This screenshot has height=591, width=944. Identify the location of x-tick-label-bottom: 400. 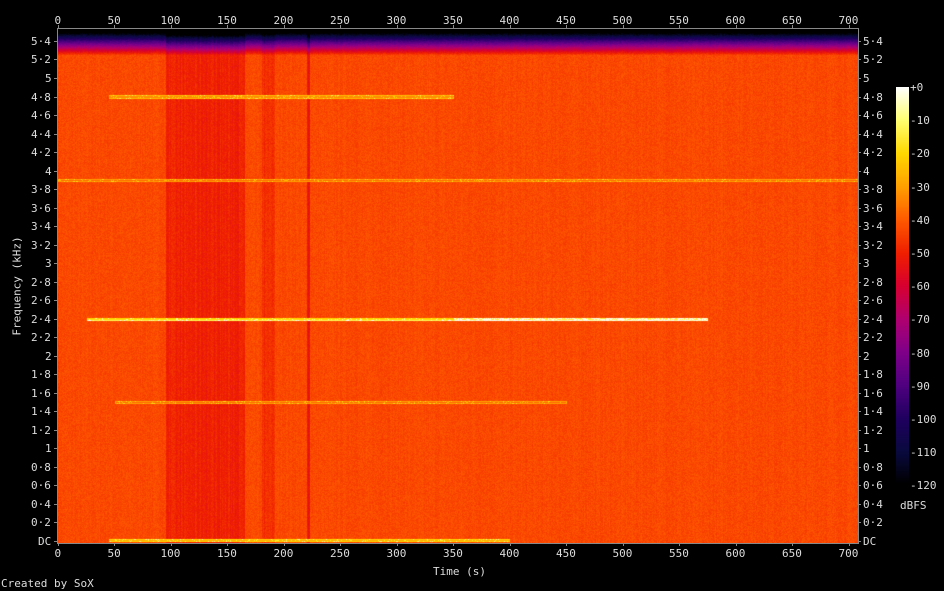
(509, 553).